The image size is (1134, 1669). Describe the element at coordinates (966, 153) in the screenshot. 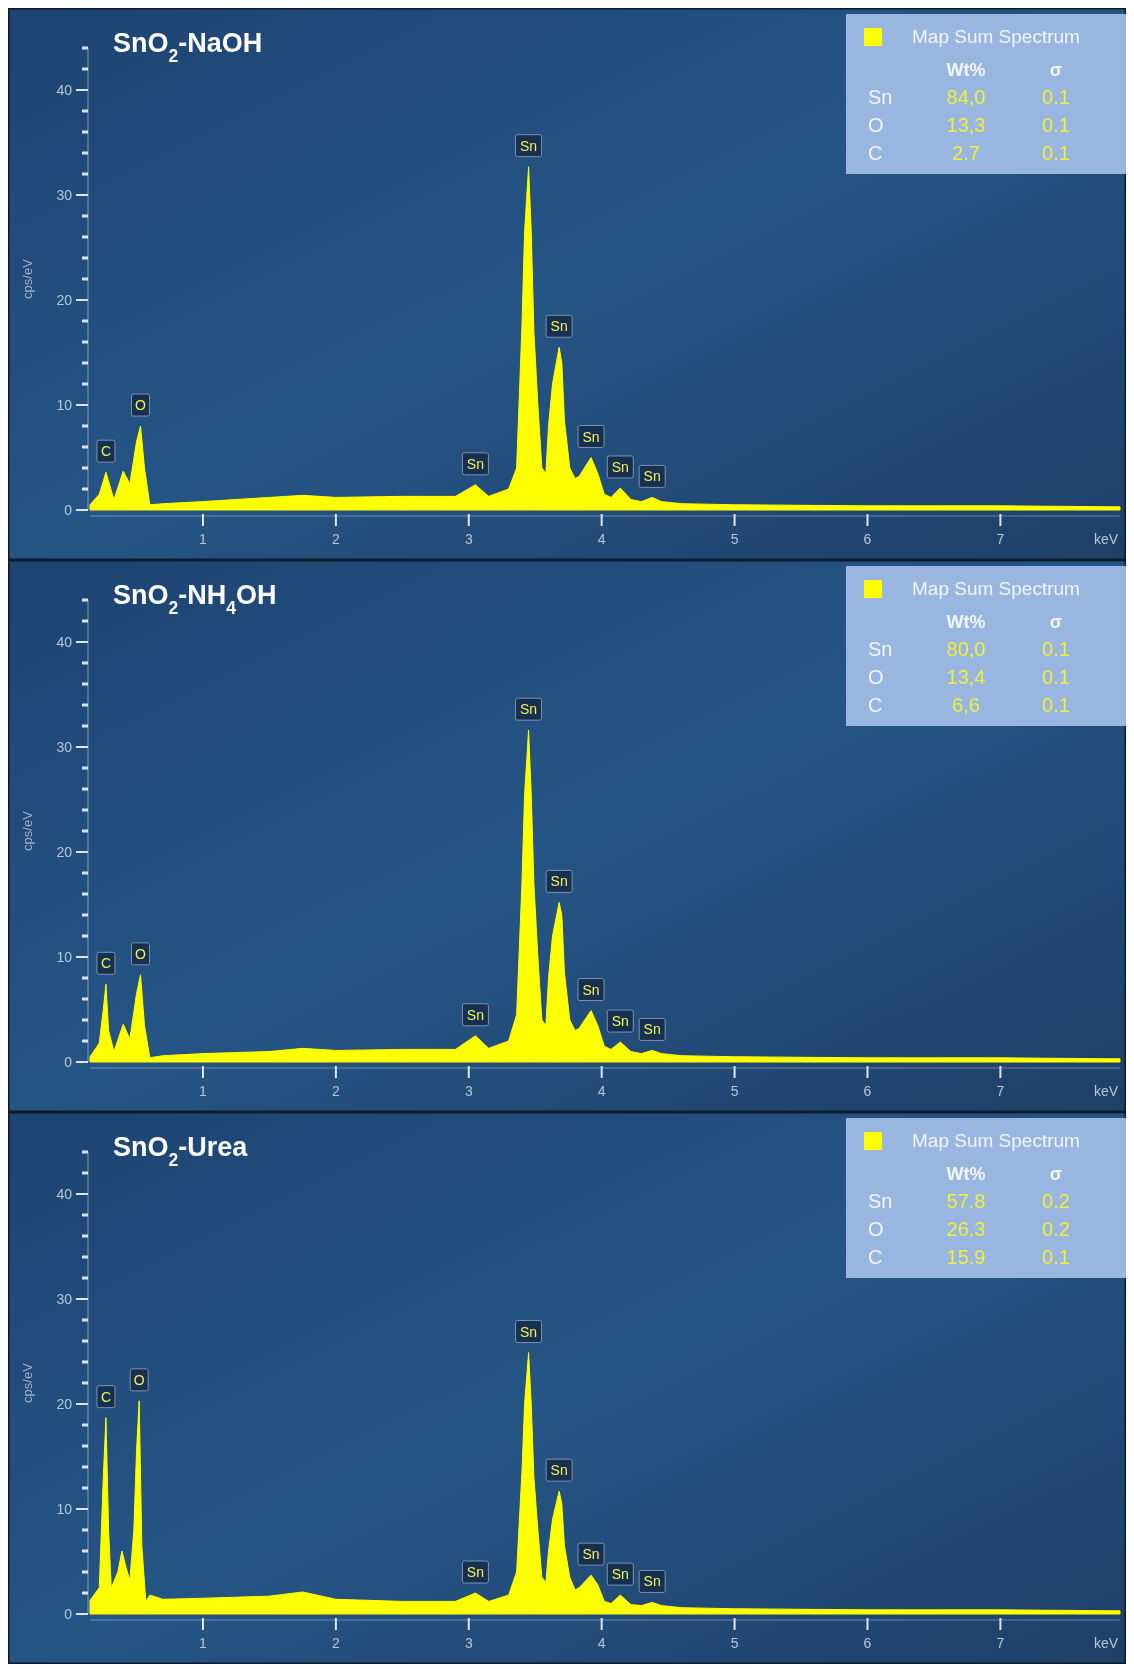

I see `annotation: 2.7` at that location.